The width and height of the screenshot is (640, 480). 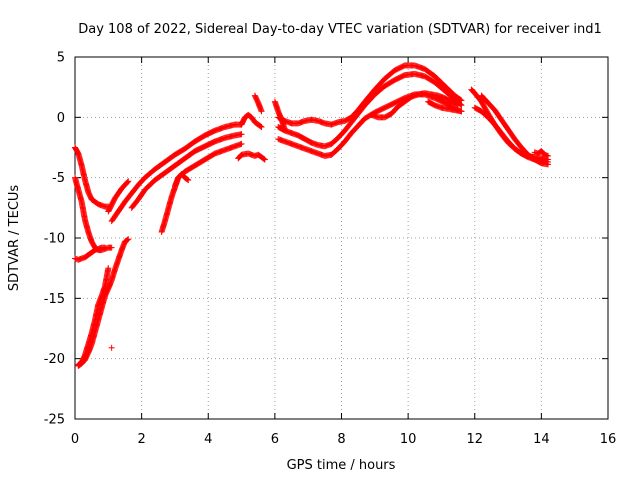 I want to click on x-tick-label: 6, so click(x=275, y=439).